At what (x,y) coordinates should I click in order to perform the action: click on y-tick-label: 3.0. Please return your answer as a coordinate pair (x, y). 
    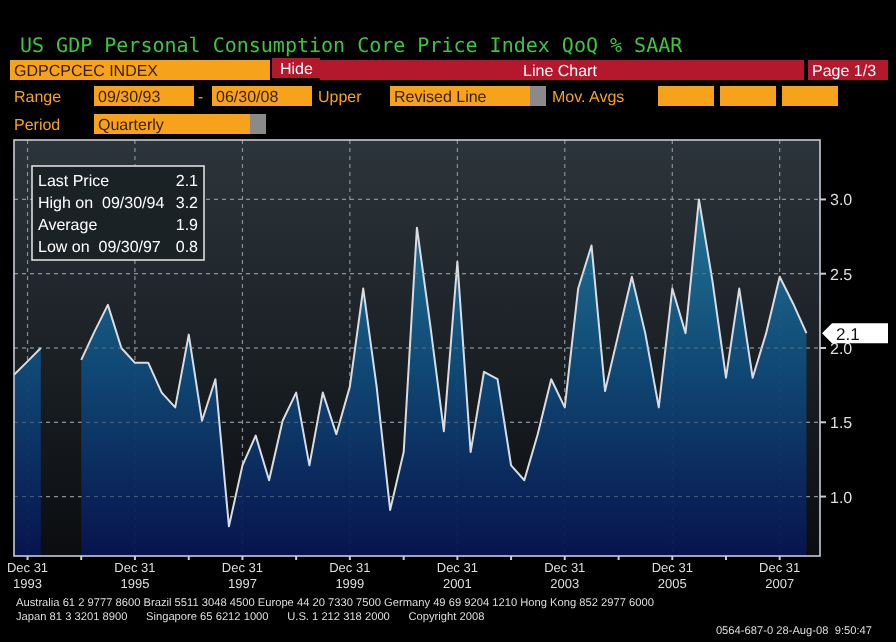
    Looking at the image, I should click on (842, 200).